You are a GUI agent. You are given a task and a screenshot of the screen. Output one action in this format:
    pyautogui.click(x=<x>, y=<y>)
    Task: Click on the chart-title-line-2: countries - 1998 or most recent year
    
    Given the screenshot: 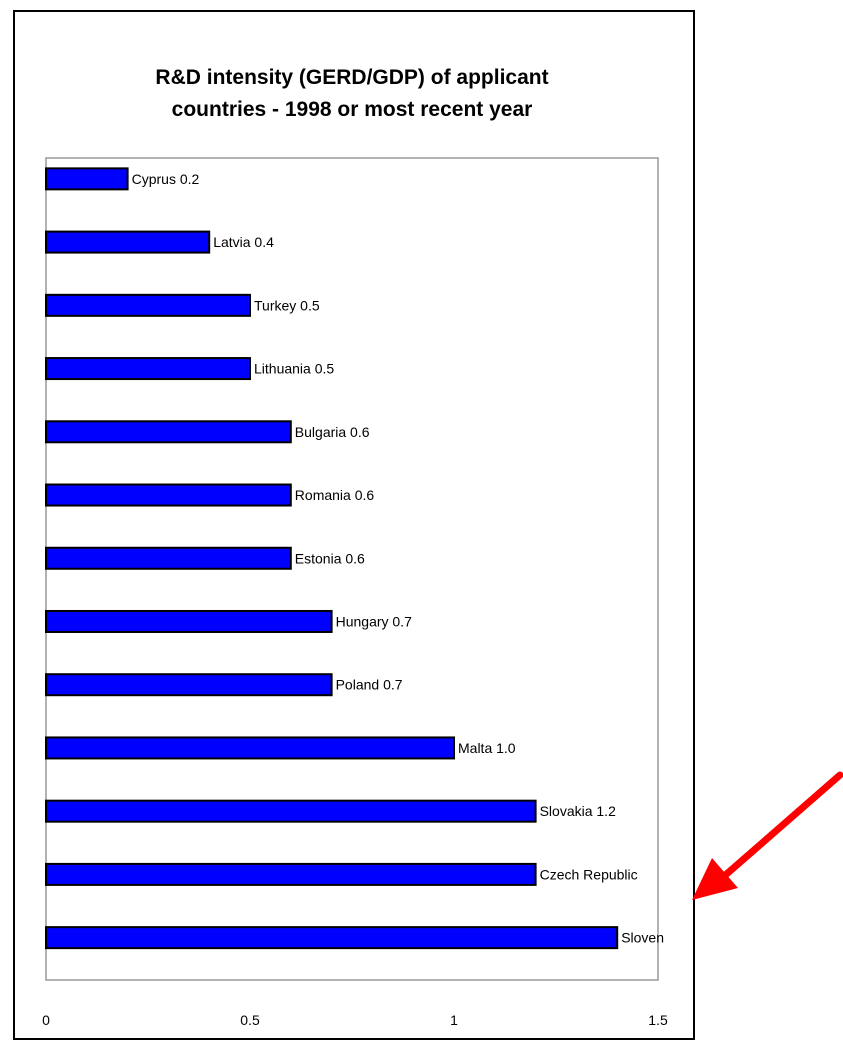 What is the action you would take?
    pyautogui.click(x=352, y=109)
    